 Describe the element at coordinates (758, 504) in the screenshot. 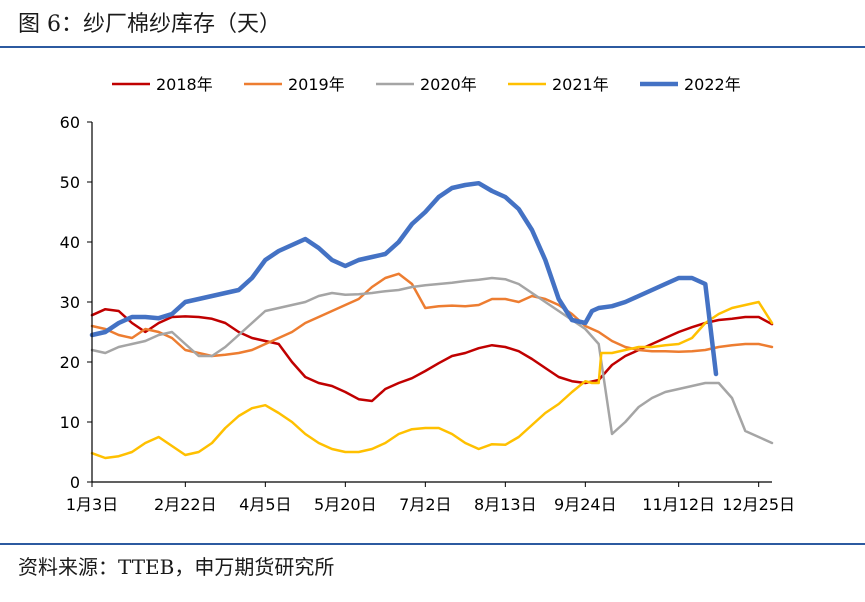

I see `x-tick-label: 12月25日` at that location.